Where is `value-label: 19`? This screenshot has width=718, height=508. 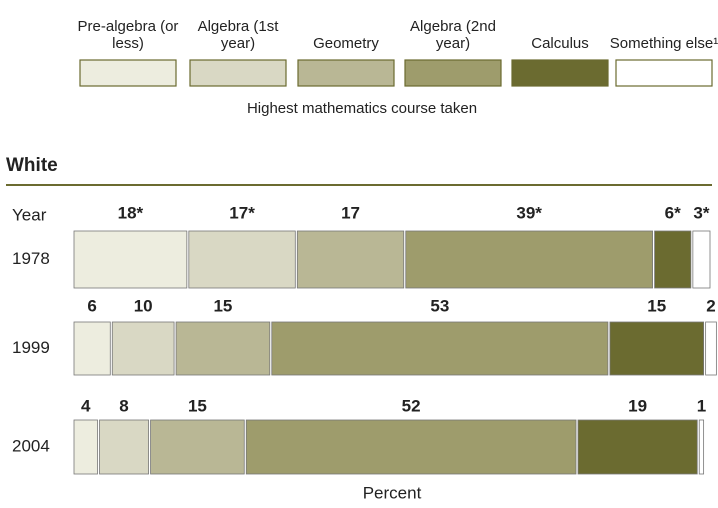 value-label: 19 is located at coordinates (637, 405).